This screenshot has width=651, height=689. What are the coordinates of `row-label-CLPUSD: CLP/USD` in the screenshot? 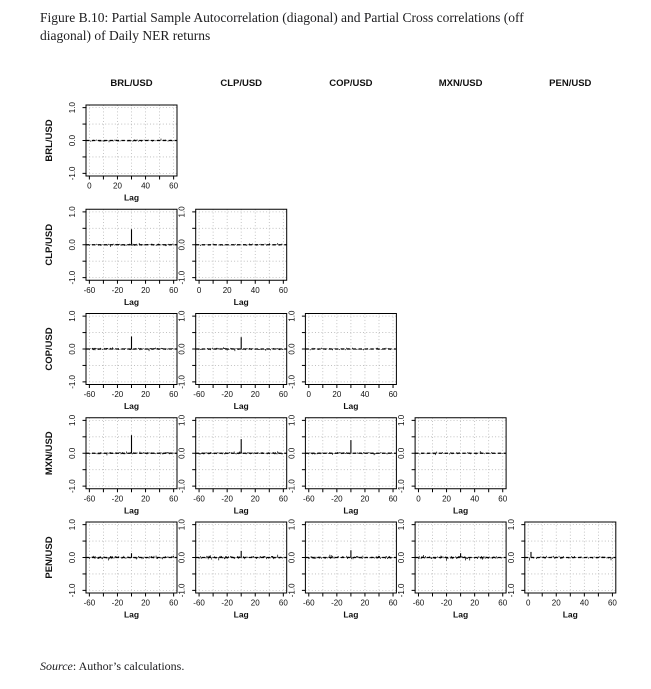 It's located at (49, 245).